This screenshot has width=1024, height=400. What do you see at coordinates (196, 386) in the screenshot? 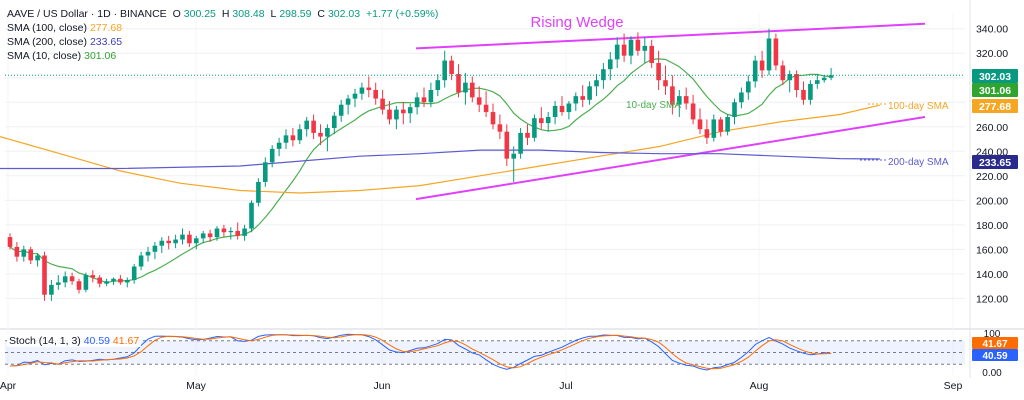
I see `x-tick-label: May` at bounding box center [196, 386].